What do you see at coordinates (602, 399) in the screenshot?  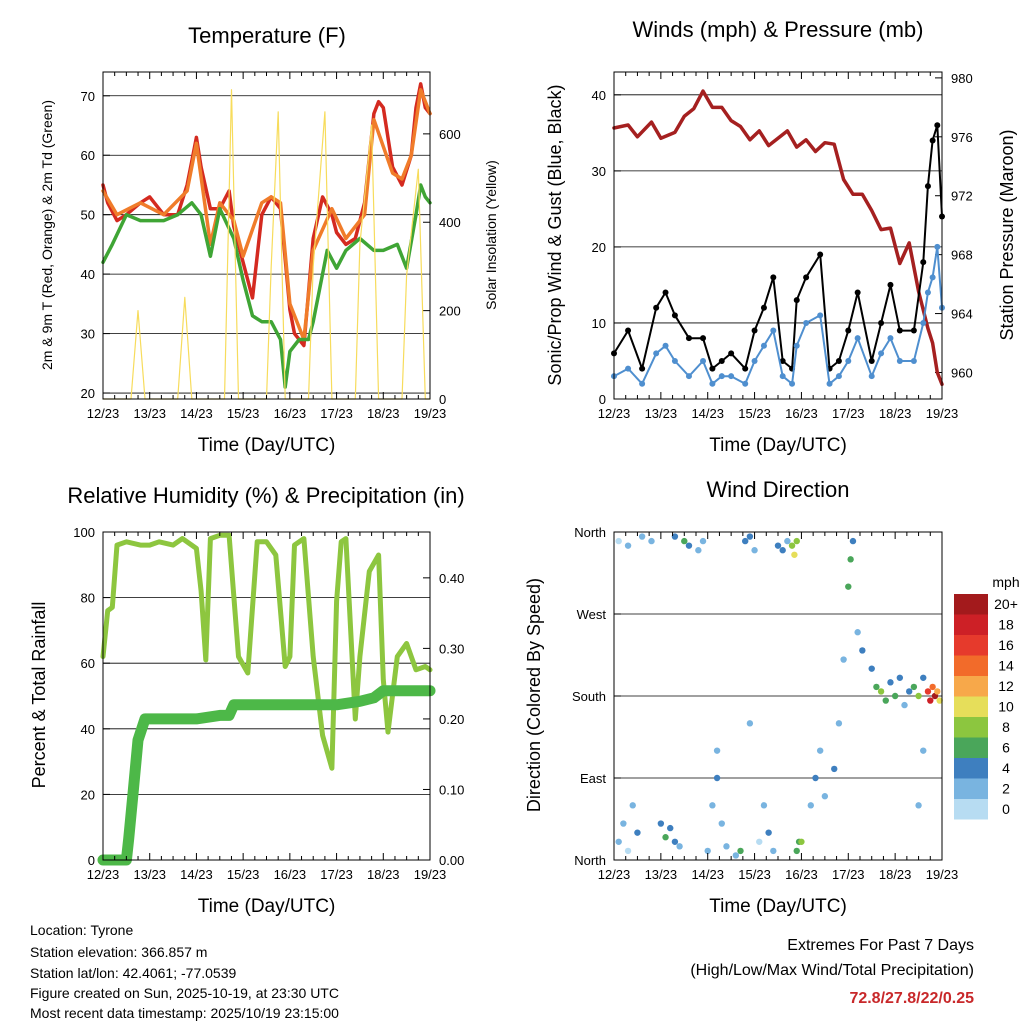 I see `y-tick-label: 0` at bounding box center [602, 399].